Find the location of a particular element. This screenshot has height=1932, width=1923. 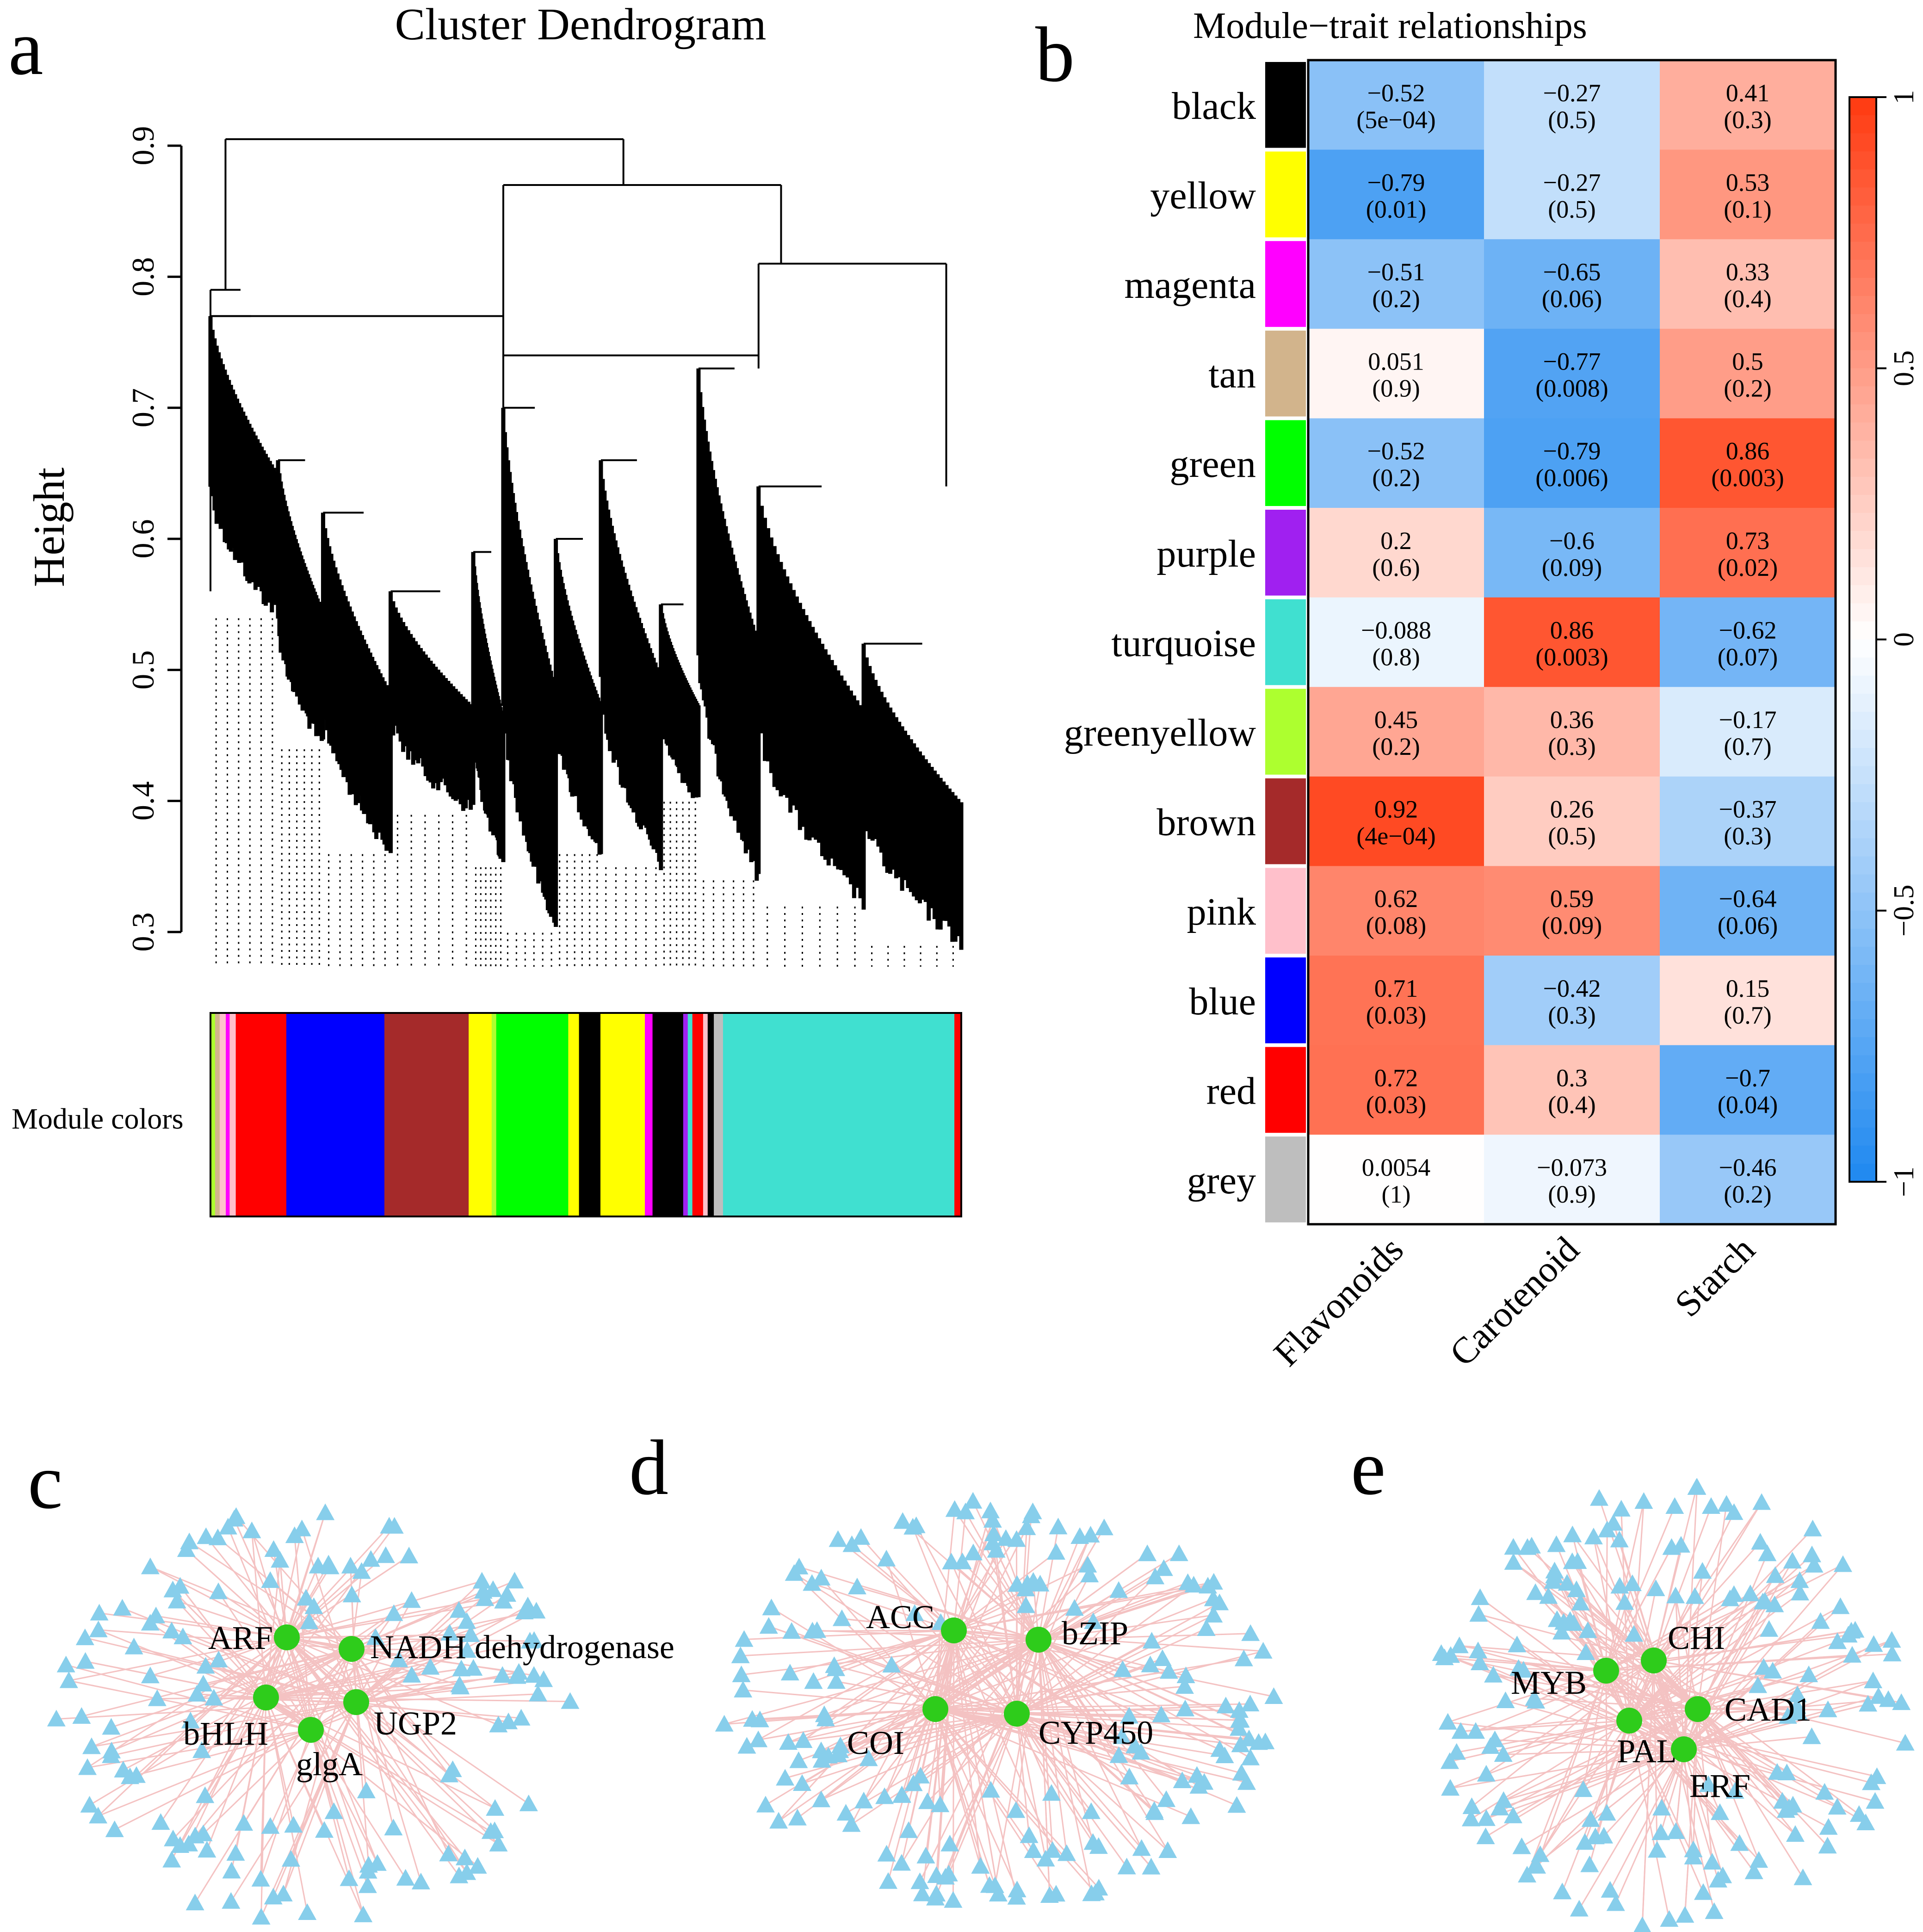

module-segment-pink is located at coordinates (222, 1114).